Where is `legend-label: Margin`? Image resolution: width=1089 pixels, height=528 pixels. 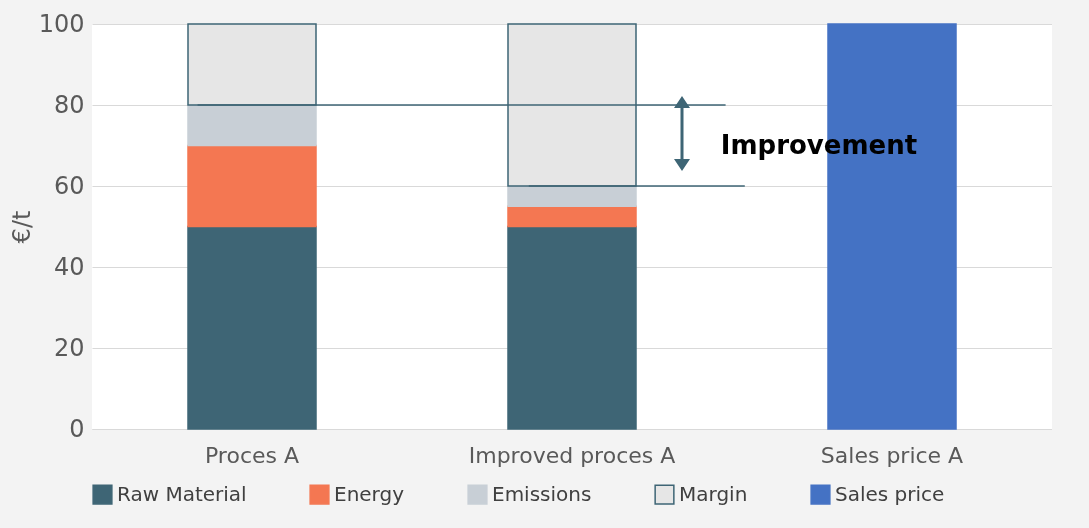
legend-label: Margin is located at coordinates (713, 493).